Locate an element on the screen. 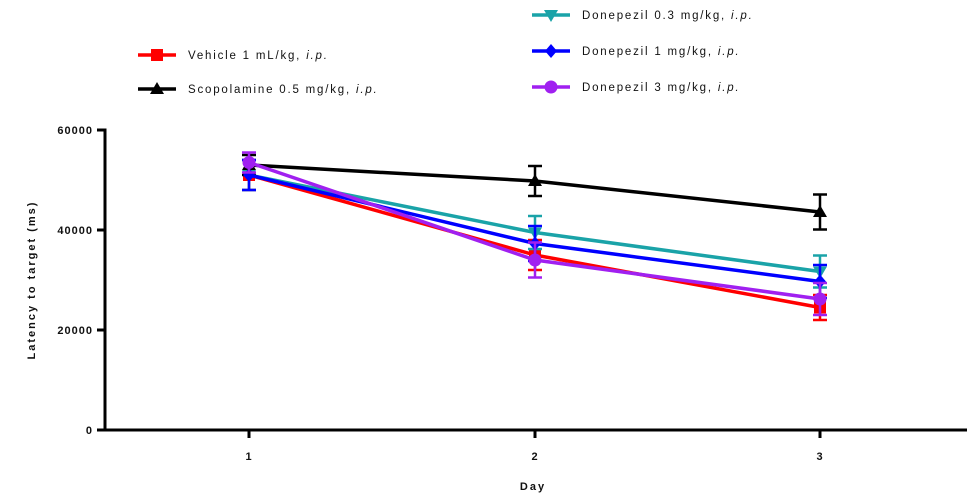  x-tick-label: 1 is located at coordinates (248, 457).